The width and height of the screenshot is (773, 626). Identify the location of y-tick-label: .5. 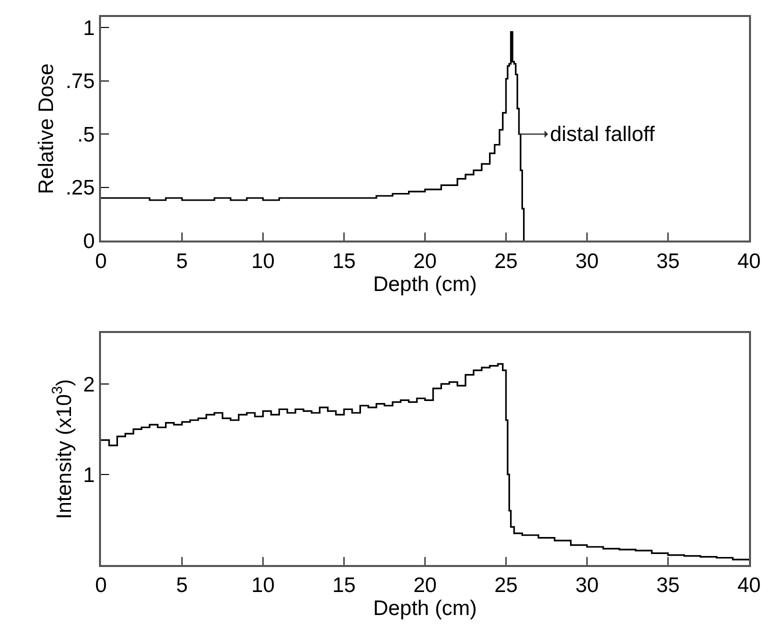
(86, 134).